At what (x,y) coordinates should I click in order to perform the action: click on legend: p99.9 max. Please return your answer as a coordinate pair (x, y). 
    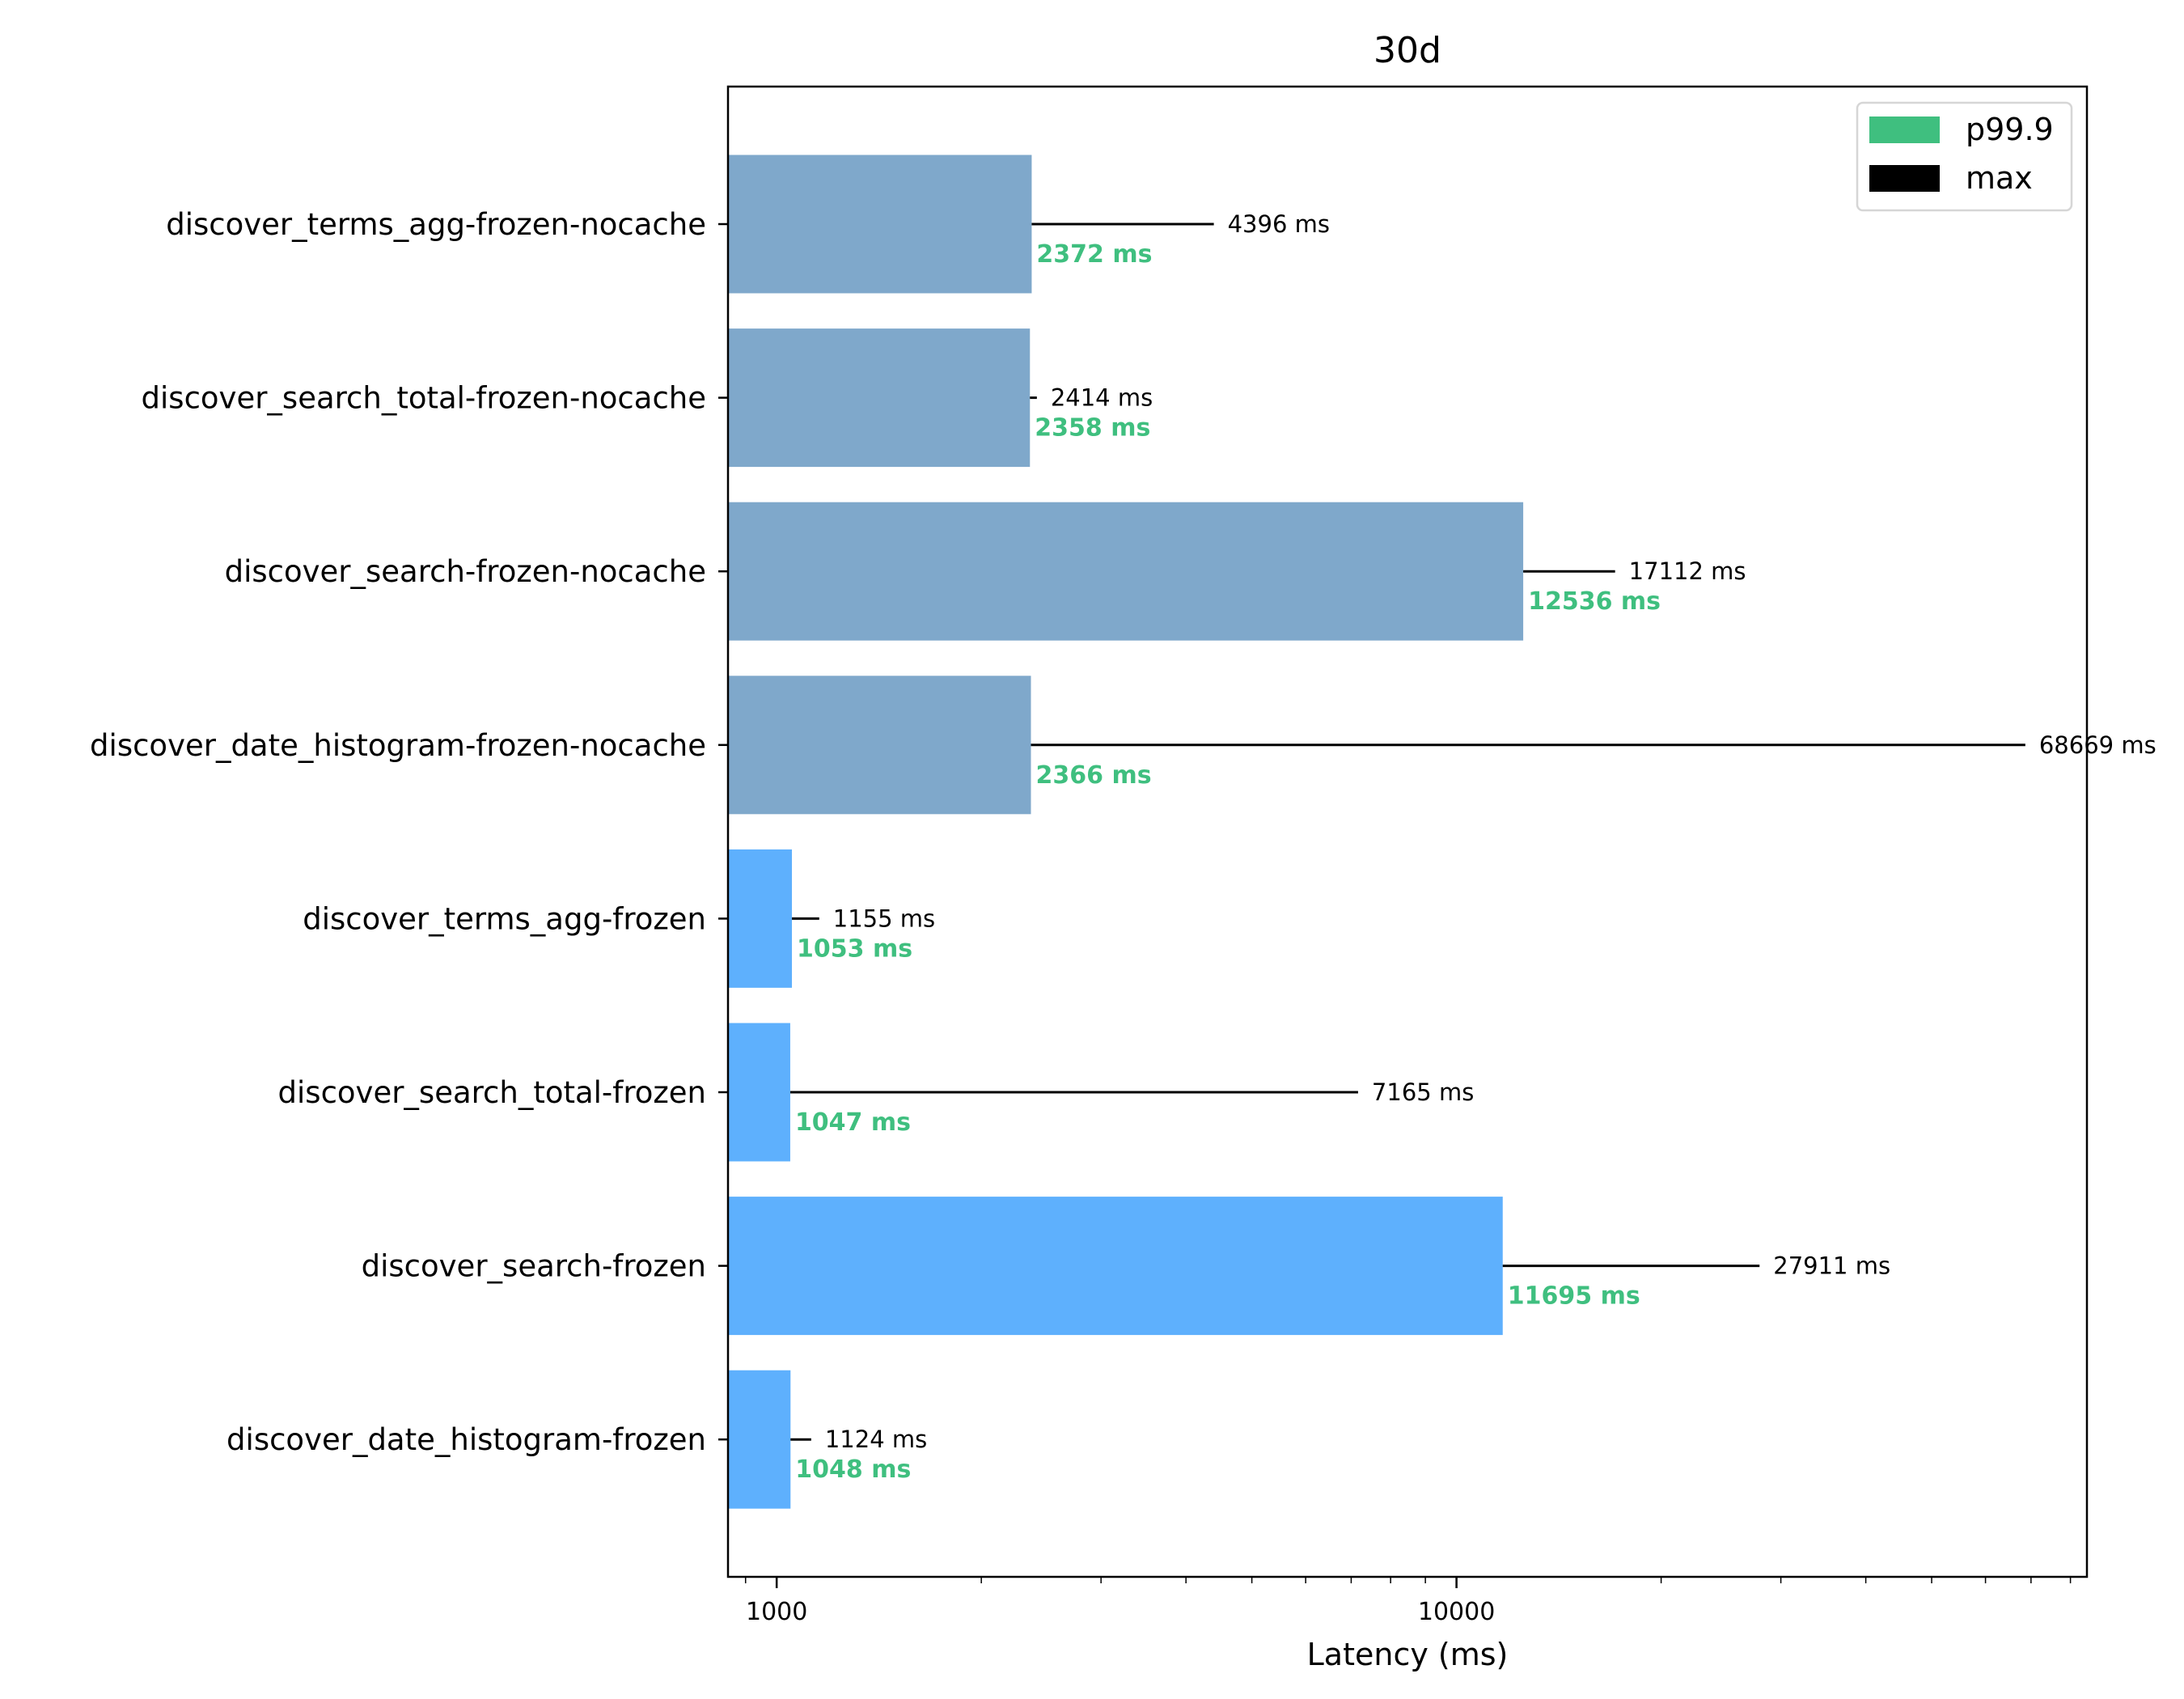
    Looking at the image, I should click on (1965, 156).